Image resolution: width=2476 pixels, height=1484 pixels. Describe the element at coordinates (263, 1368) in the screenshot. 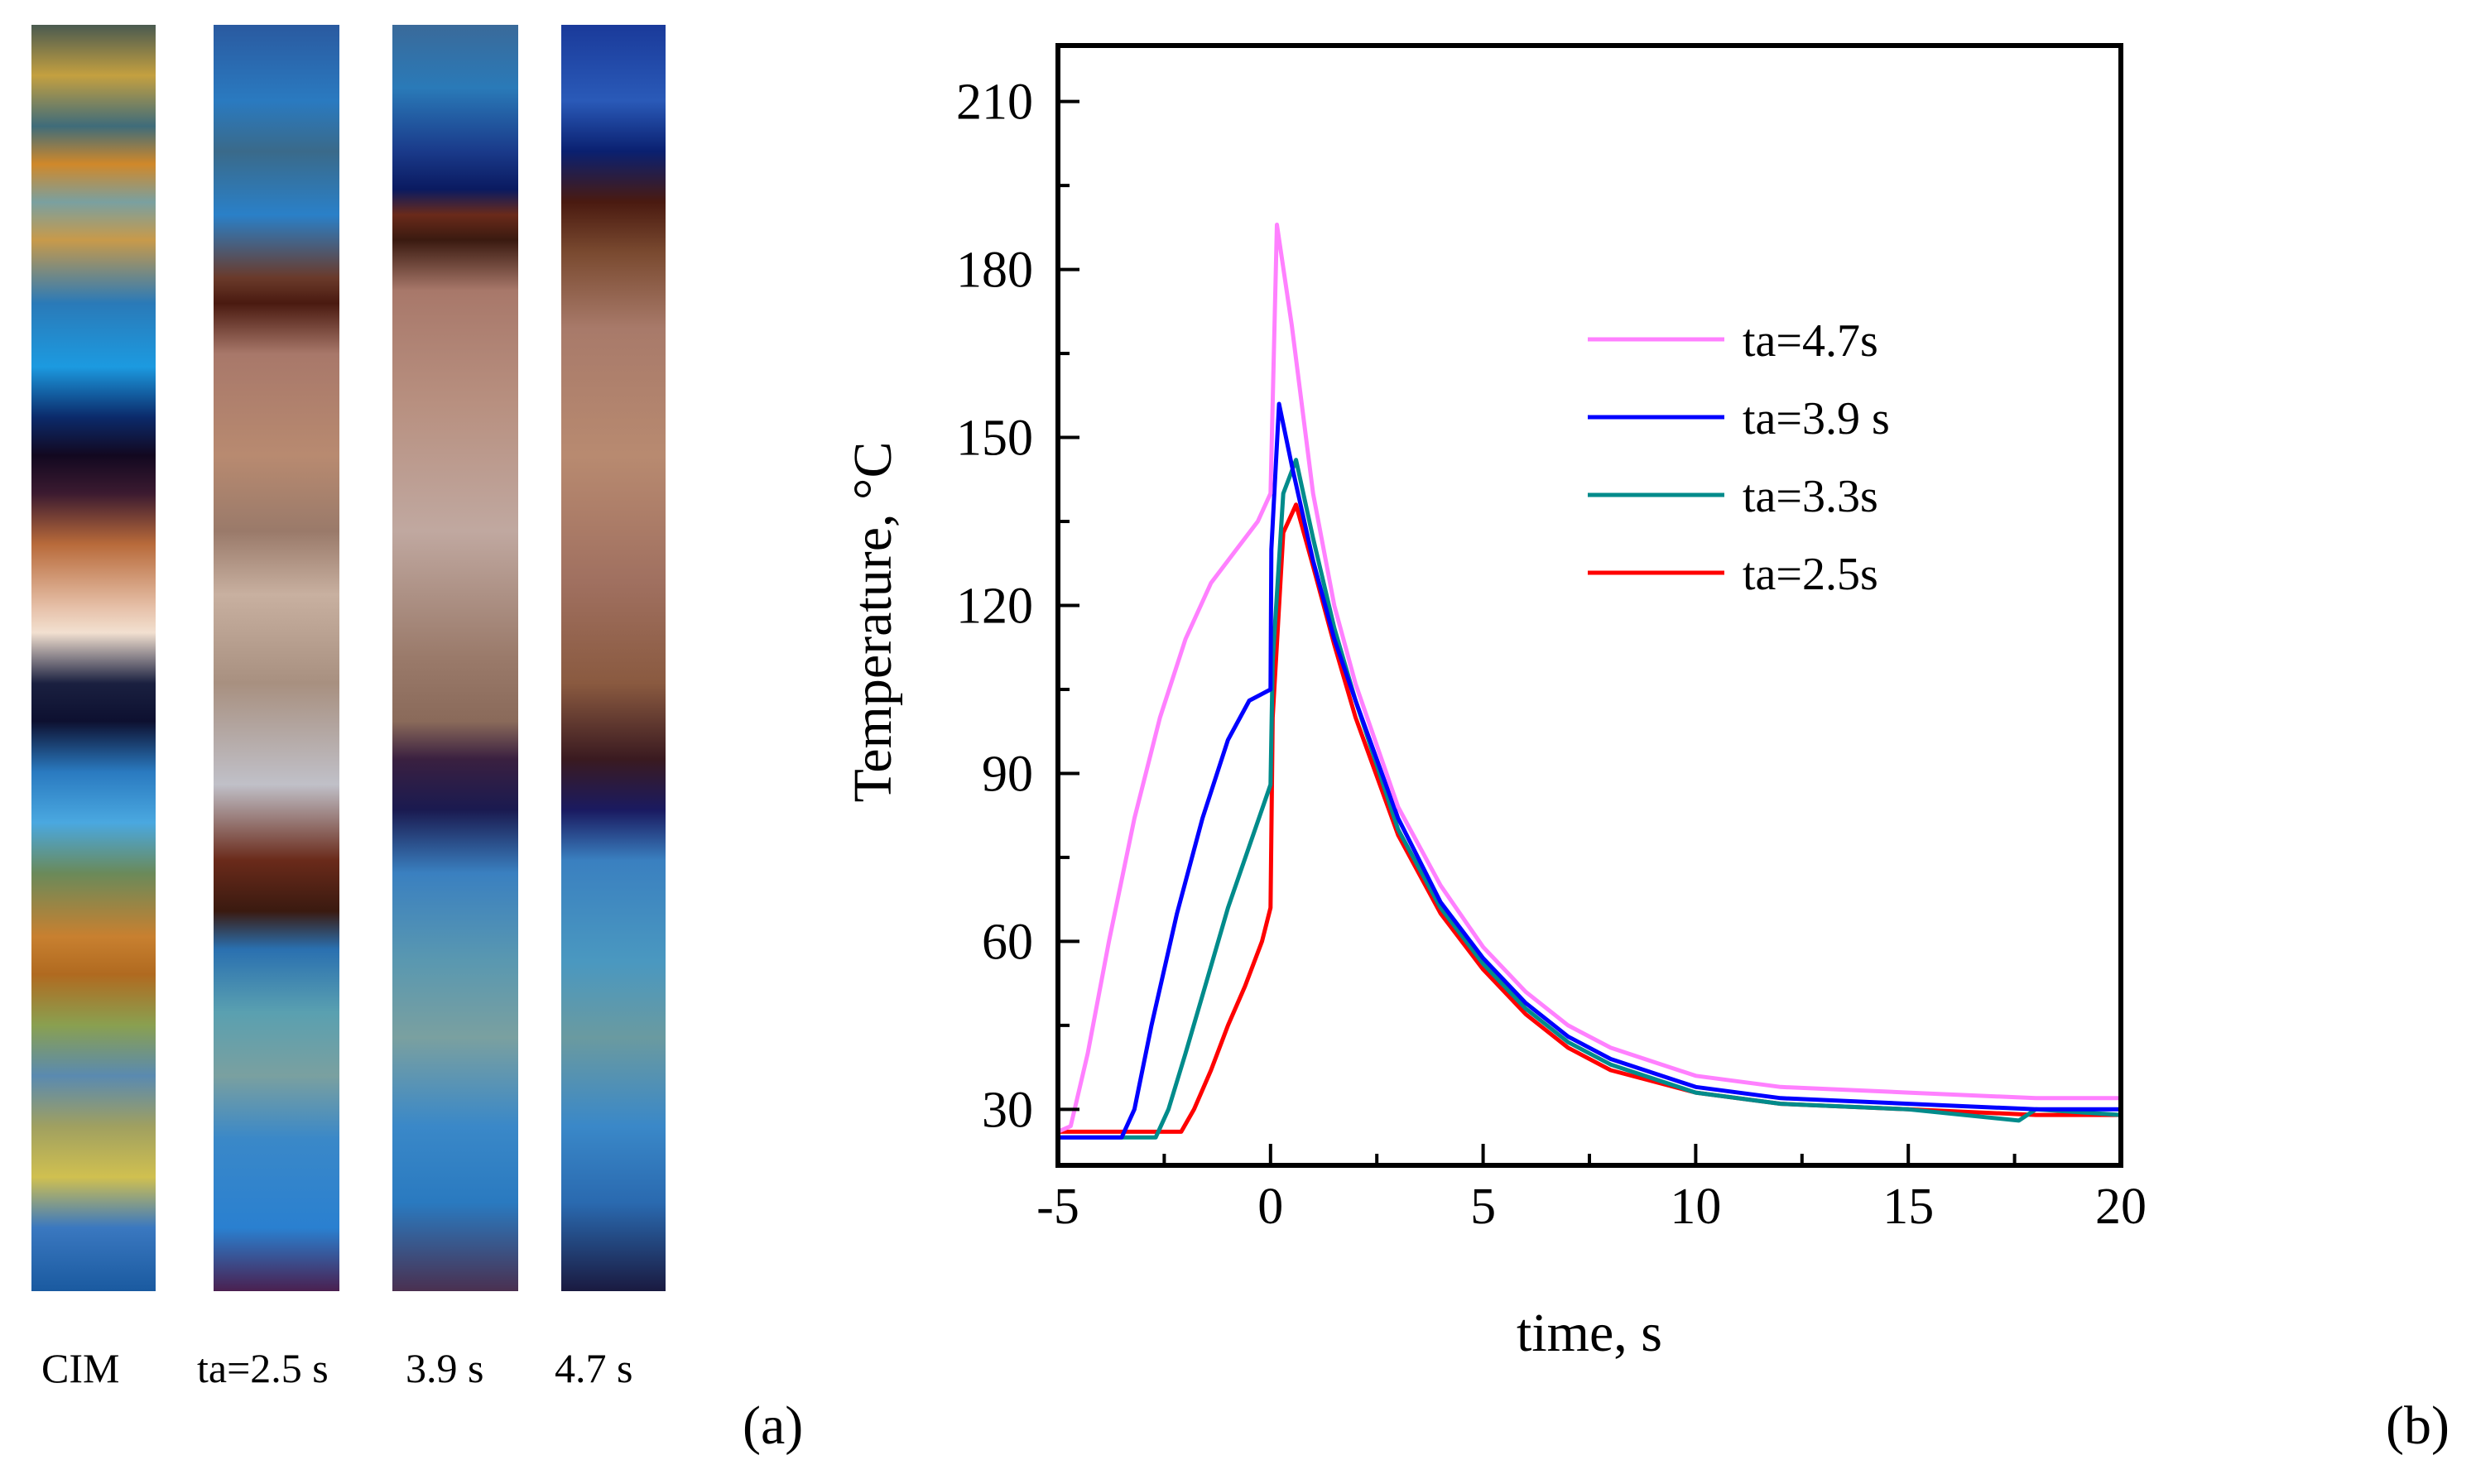

I see `strip-label-ta-2-5: ta=2.5 s` at that location.